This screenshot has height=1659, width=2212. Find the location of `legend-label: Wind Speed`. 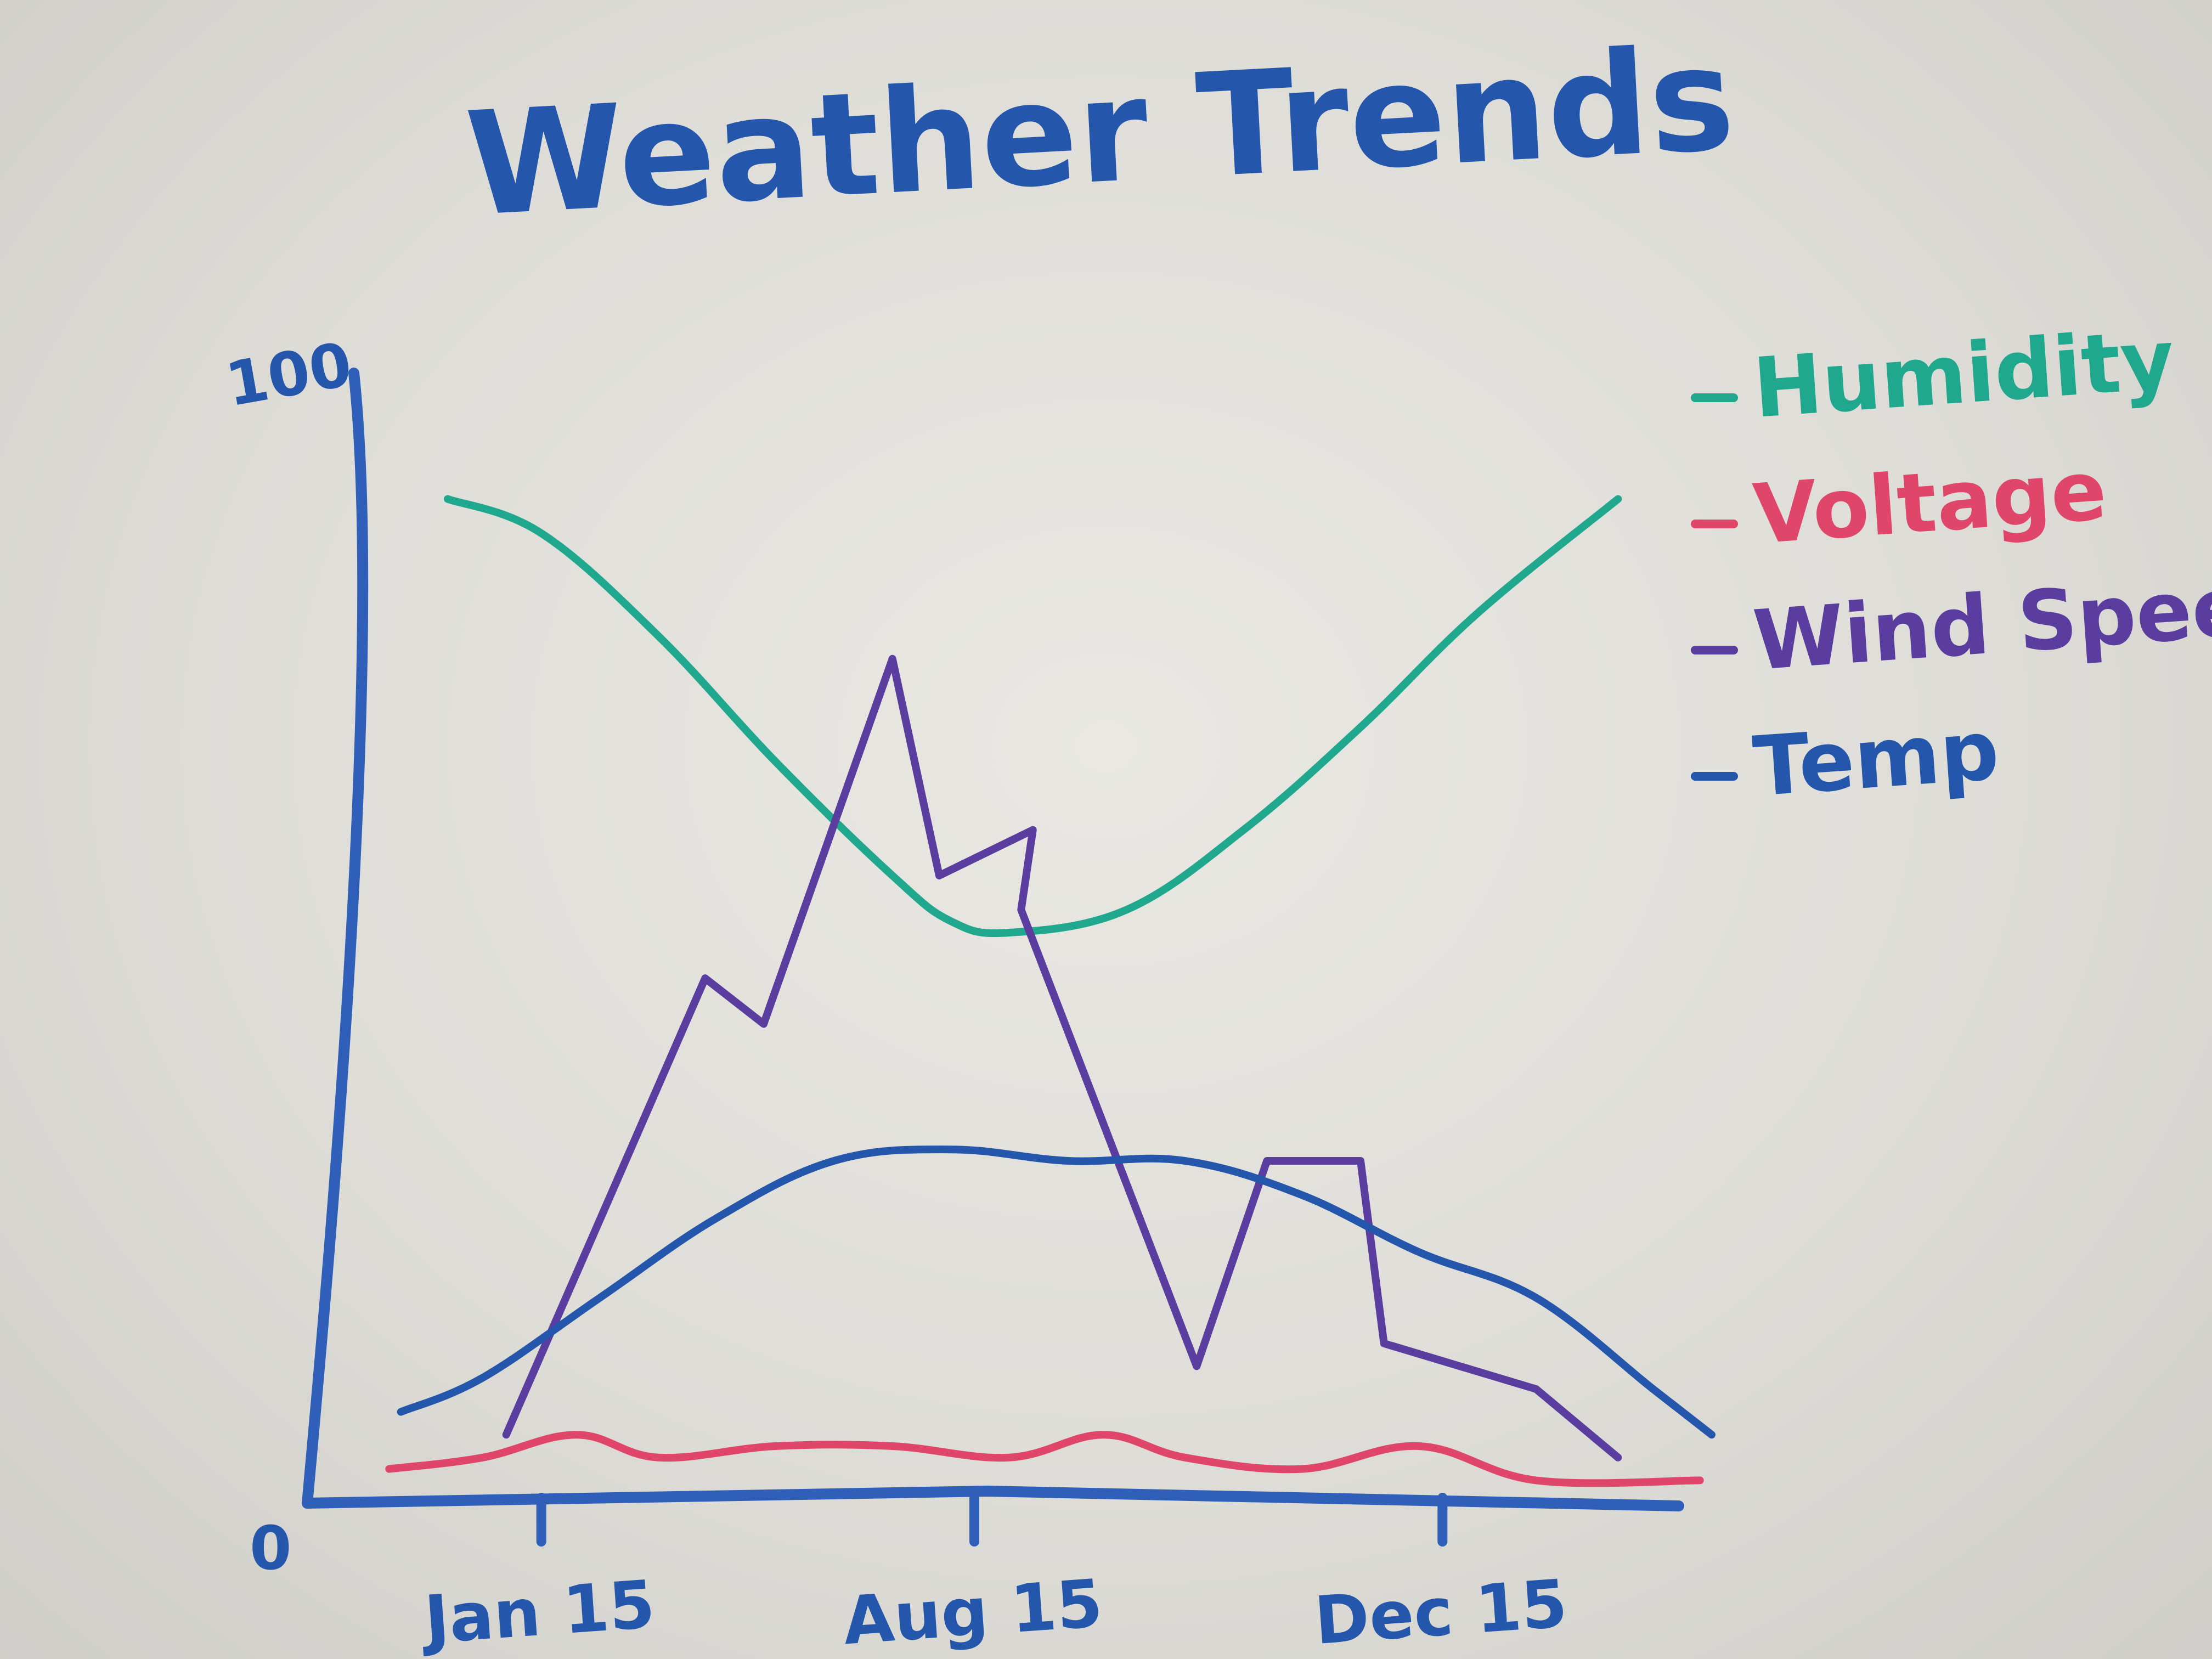

legend-label: Wind Speed is located at coordinates (1981, 622).